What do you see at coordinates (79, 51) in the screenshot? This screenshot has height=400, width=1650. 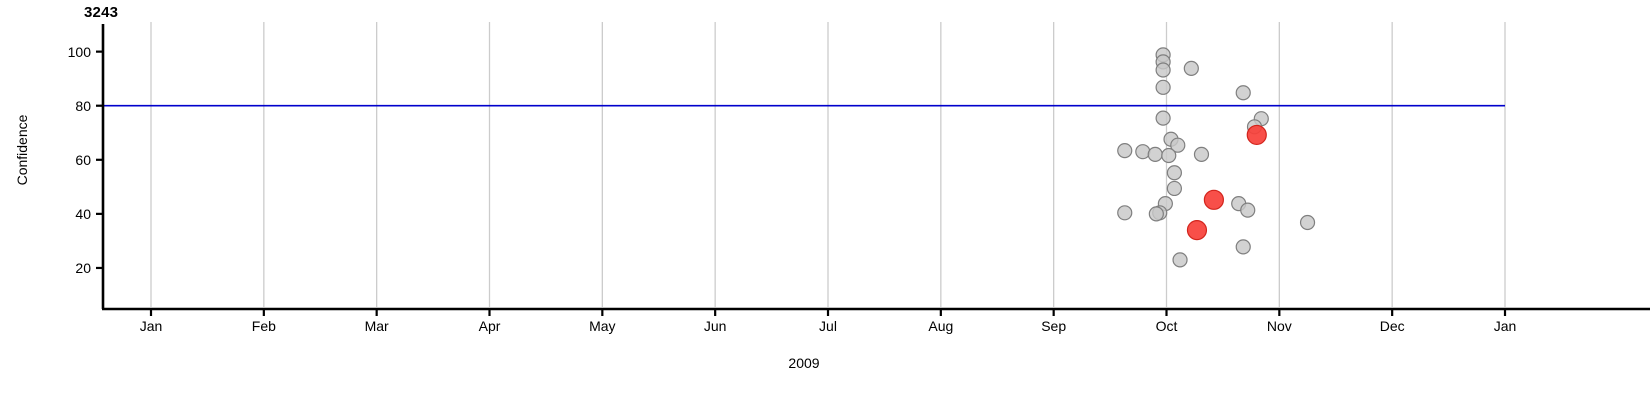 I see `y-tick-label-100: 100` at bounding box center [79, 51].